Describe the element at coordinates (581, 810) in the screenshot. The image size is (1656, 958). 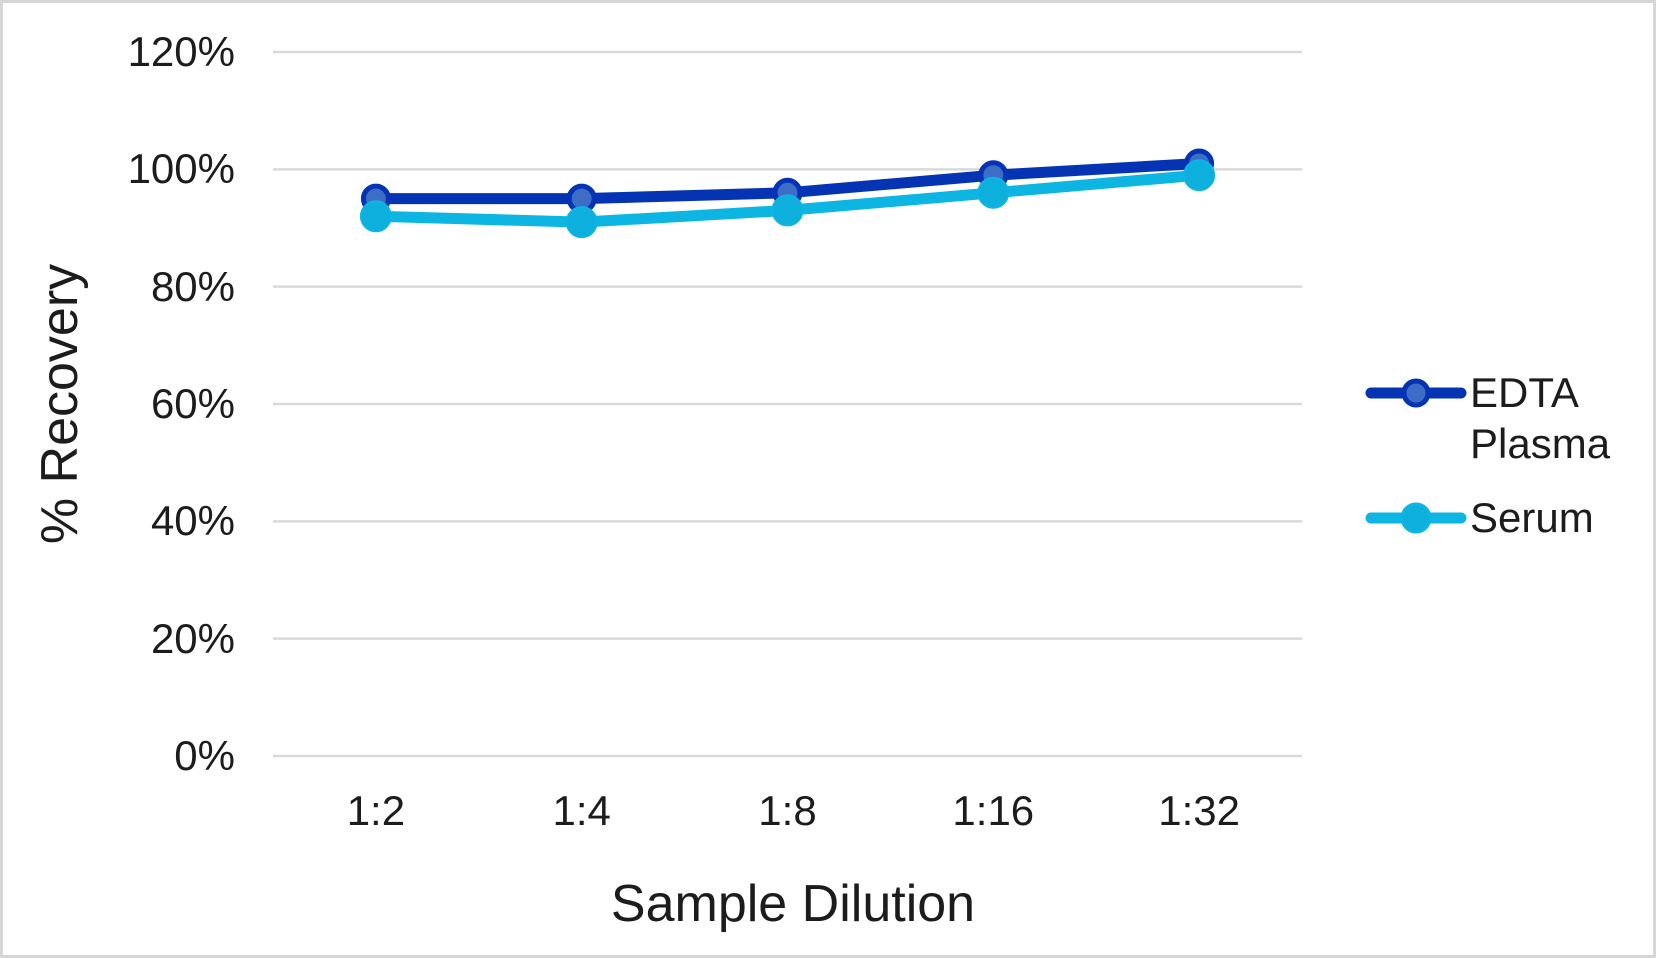
I see `x-axis-tick-label: 1:4` at that location.